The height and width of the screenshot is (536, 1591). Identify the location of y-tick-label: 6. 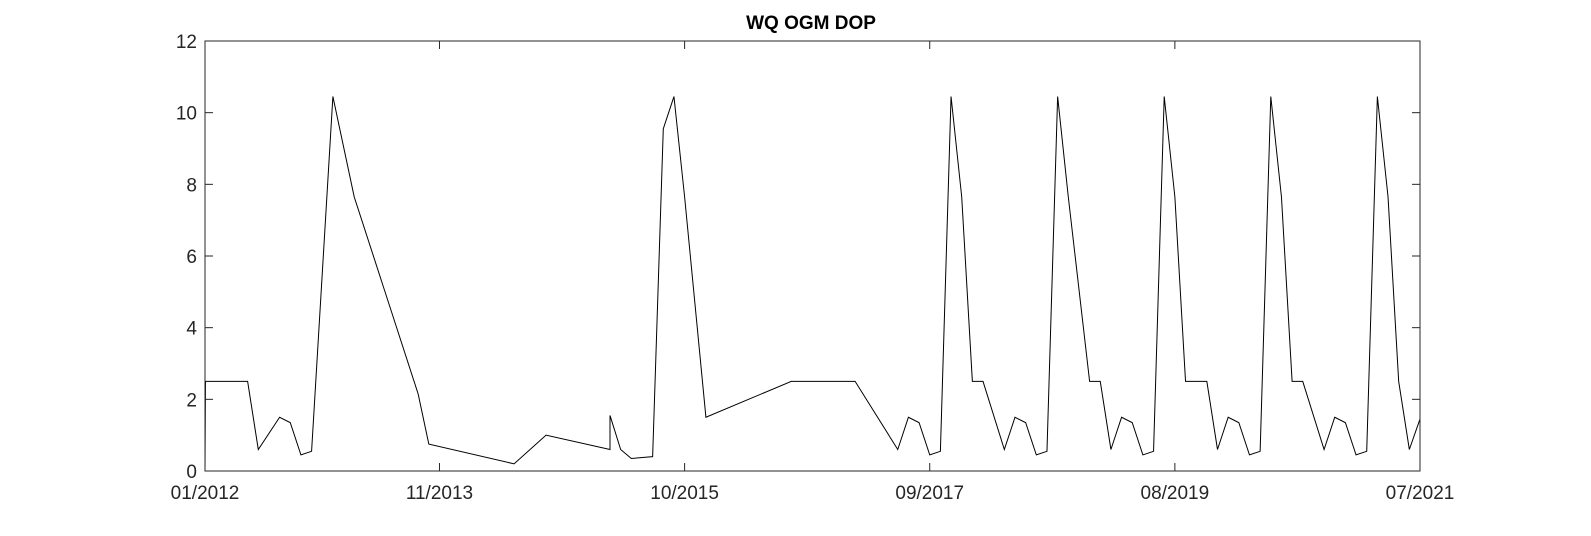
(191, 257).